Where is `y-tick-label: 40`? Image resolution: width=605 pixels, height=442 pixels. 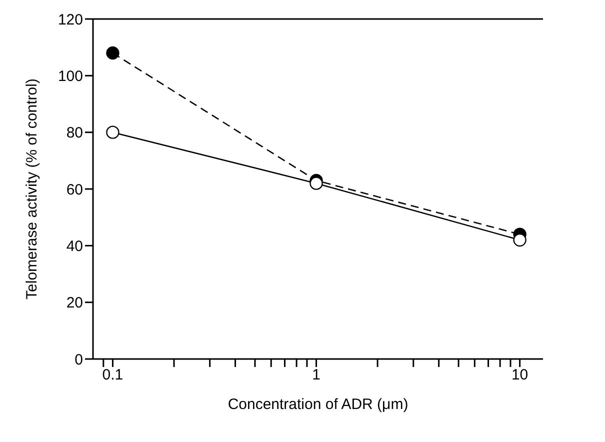
y-tick-label: 40 is located at coordinates (74, 246).